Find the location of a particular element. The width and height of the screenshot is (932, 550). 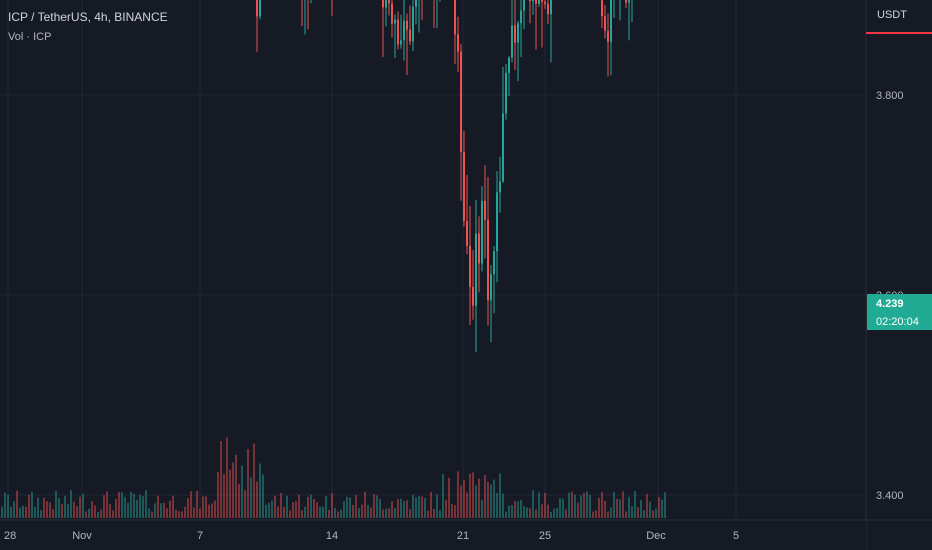

volume-indicator-label: Vol · ICP is located at coordinates (30, 37).